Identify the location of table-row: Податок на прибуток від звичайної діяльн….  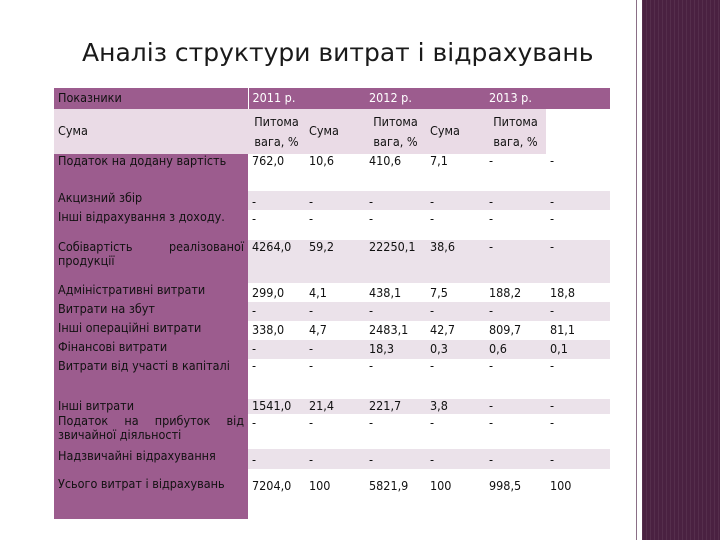
(332, 431).